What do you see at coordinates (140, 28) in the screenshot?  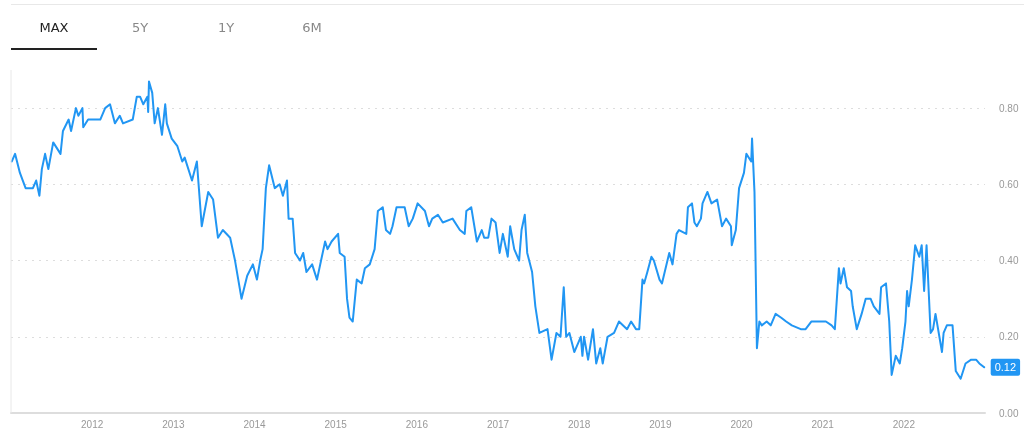 I see `text: 5Y` at bounding box center [140, 28].